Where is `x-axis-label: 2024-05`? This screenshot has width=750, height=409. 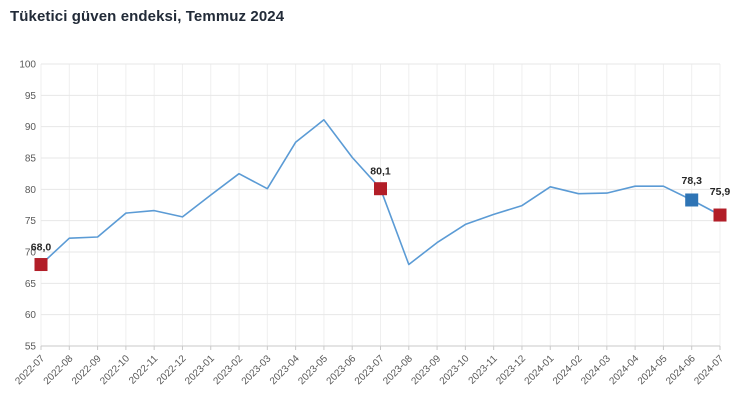 x-axis-label: 2024-05 is located at coordinates (653, 370).